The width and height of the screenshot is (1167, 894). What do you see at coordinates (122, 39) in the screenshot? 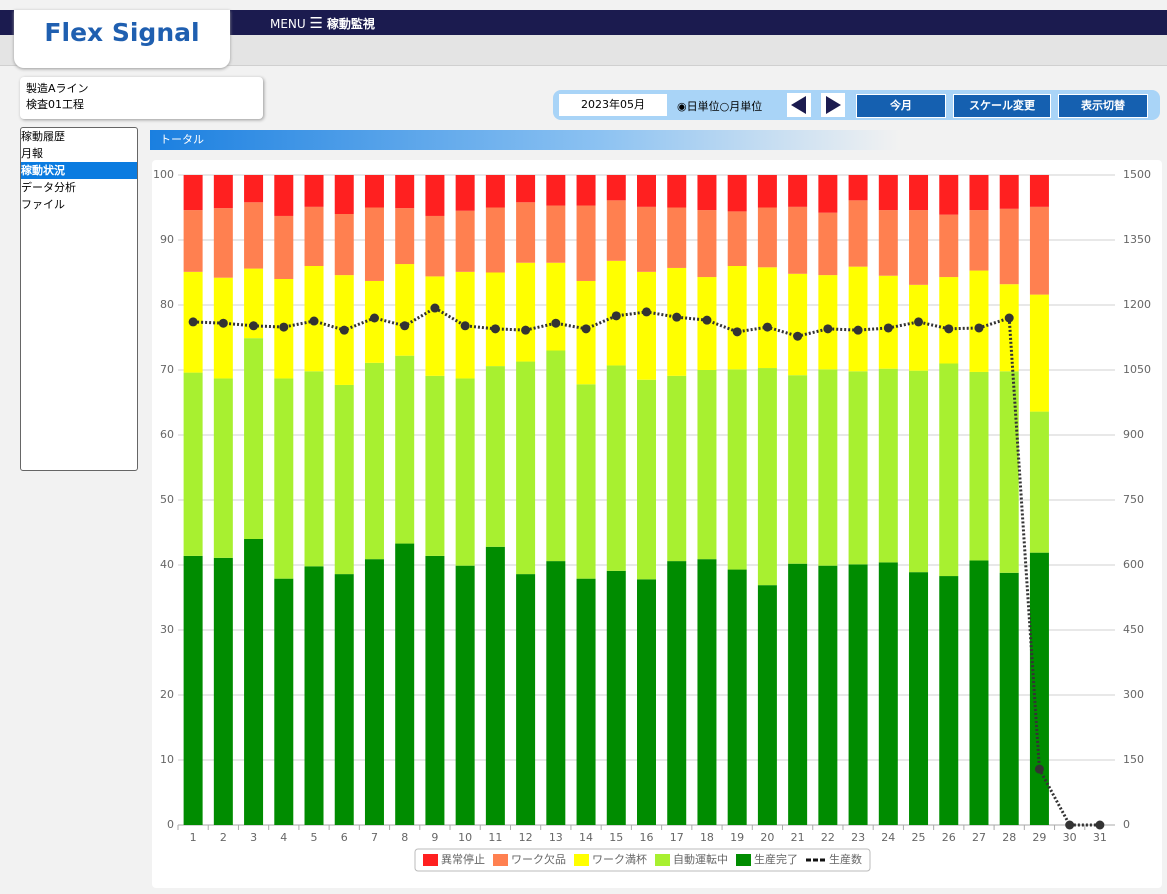
I see `logo: Flex Signal` at bounding box center [122, 39].